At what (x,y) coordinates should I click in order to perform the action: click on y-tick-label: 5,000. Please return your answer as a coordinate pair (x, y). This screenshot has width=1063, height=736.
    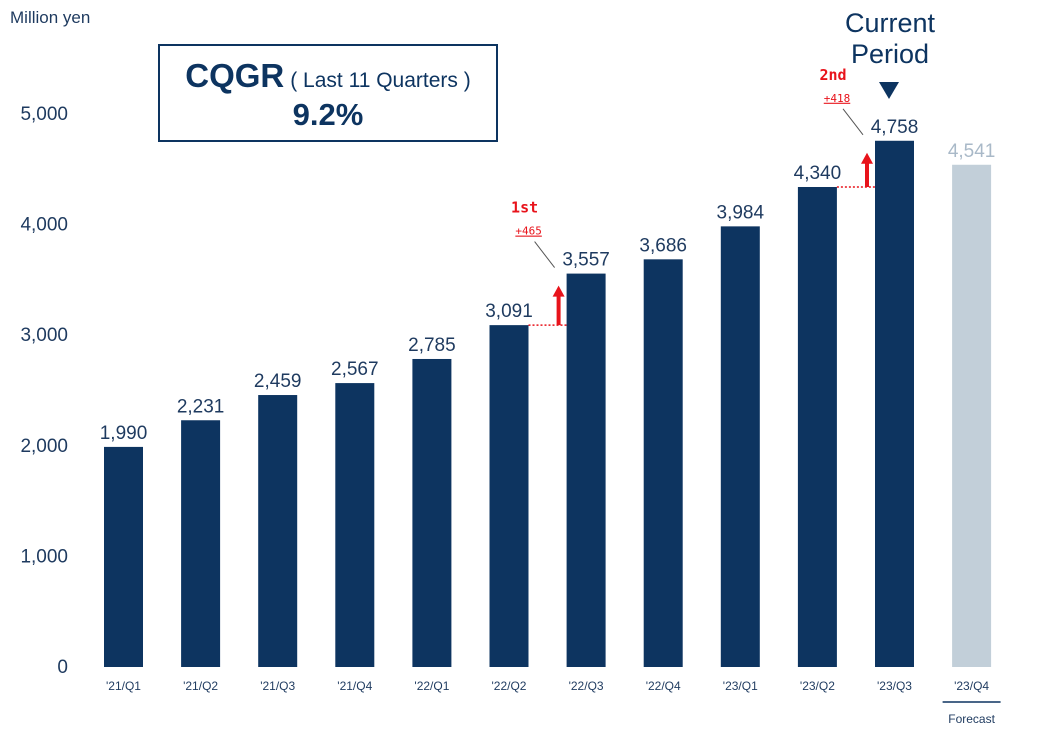
    Looking at the image, I should click on (44, 114).